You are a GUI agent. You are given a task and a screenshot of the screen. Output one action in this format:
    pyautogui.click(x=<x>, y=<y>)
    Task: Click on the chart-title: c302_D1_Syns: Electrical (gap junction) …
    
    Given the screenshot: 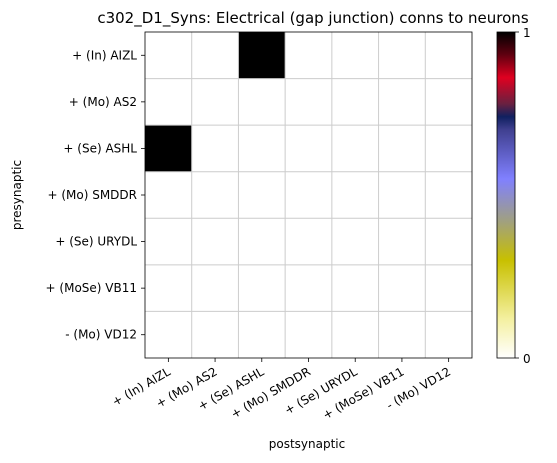 What is the action you would take?
    pyautogui.click(x=312, y=18)
    